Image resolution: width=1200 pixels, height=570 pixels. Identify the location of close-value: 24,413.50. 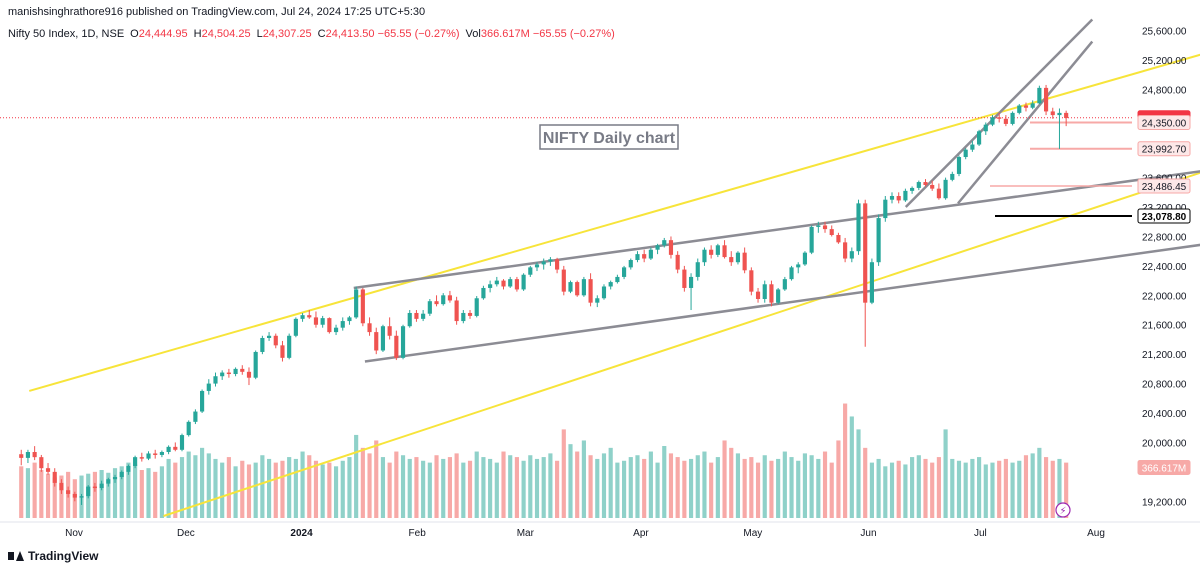
(350, 34).